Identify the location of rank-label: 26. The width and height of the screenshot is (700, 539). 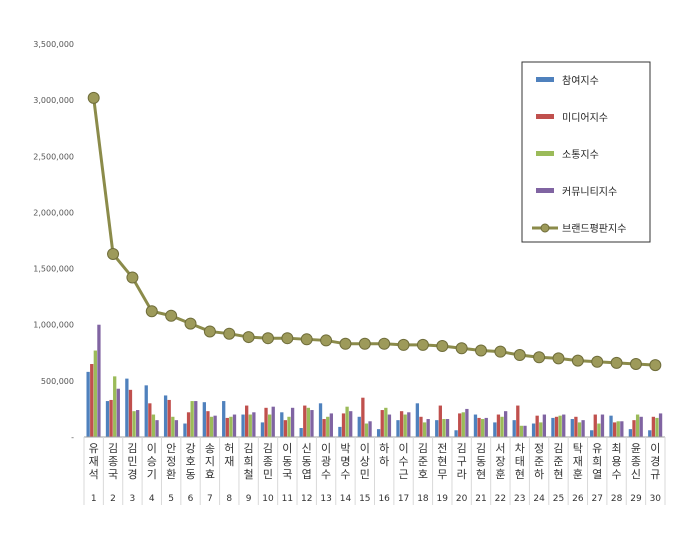
(578, 499).